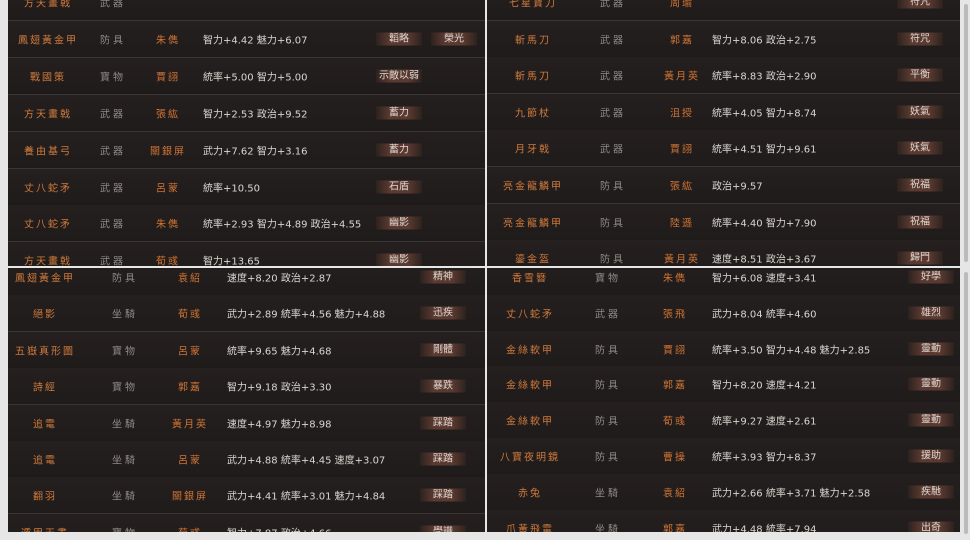 This screenshot has width=970, height=540. What do you see at coordinates (246, 254) in the screenshot?
I see `table-row: 方天畫戟 武器 荀彧 智力+13.65 幽影` at bounding box center [246, 254].